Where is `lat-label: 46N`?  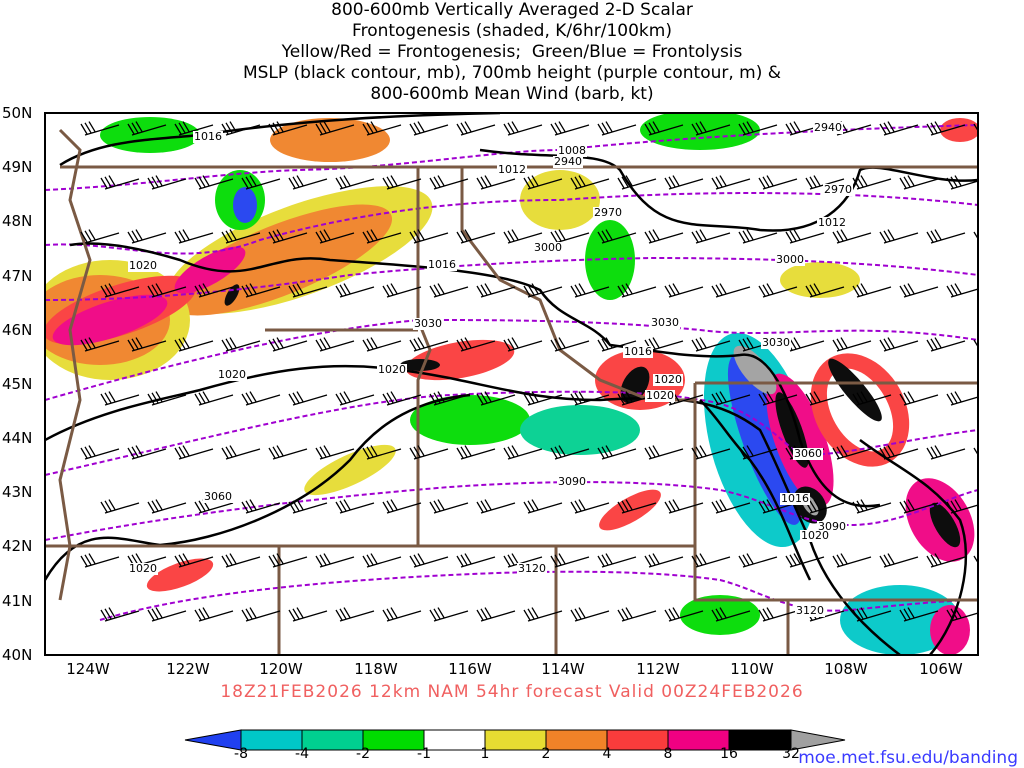 lat-label: 46N is located at coordinates (17, 330).